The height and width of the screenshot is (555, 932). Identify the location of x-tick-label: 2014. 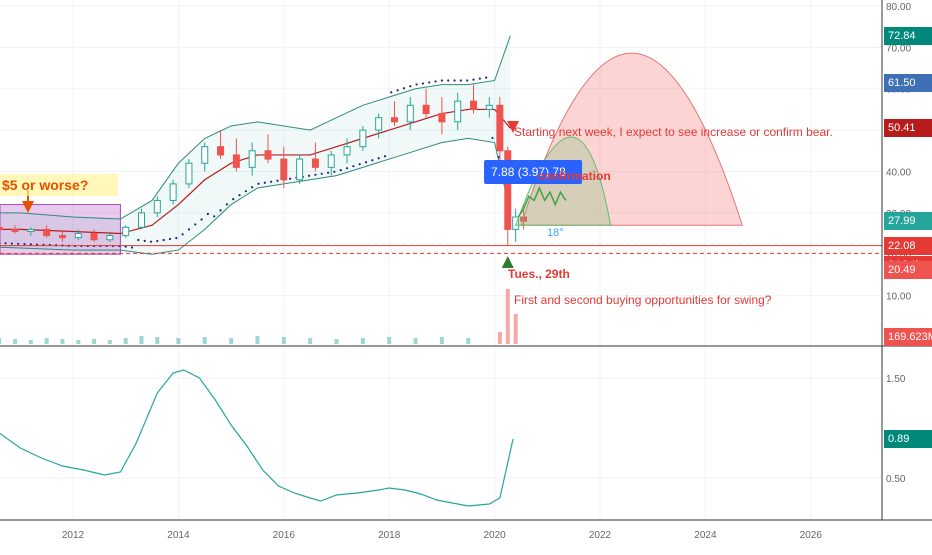
(178, 535).